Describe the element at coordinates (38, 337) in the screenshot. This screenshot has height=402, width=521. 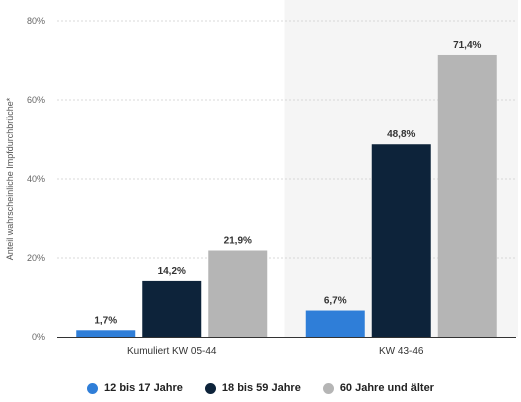
I see `y-tick-label: 0%` at that location.